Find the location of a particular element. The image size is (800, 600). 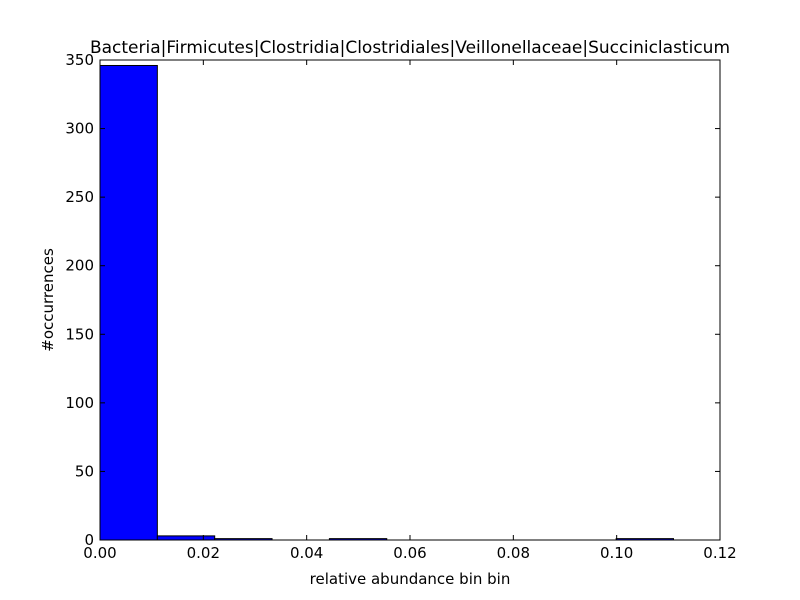

y-tick-label: 100 is located at coordinates (79, 403).